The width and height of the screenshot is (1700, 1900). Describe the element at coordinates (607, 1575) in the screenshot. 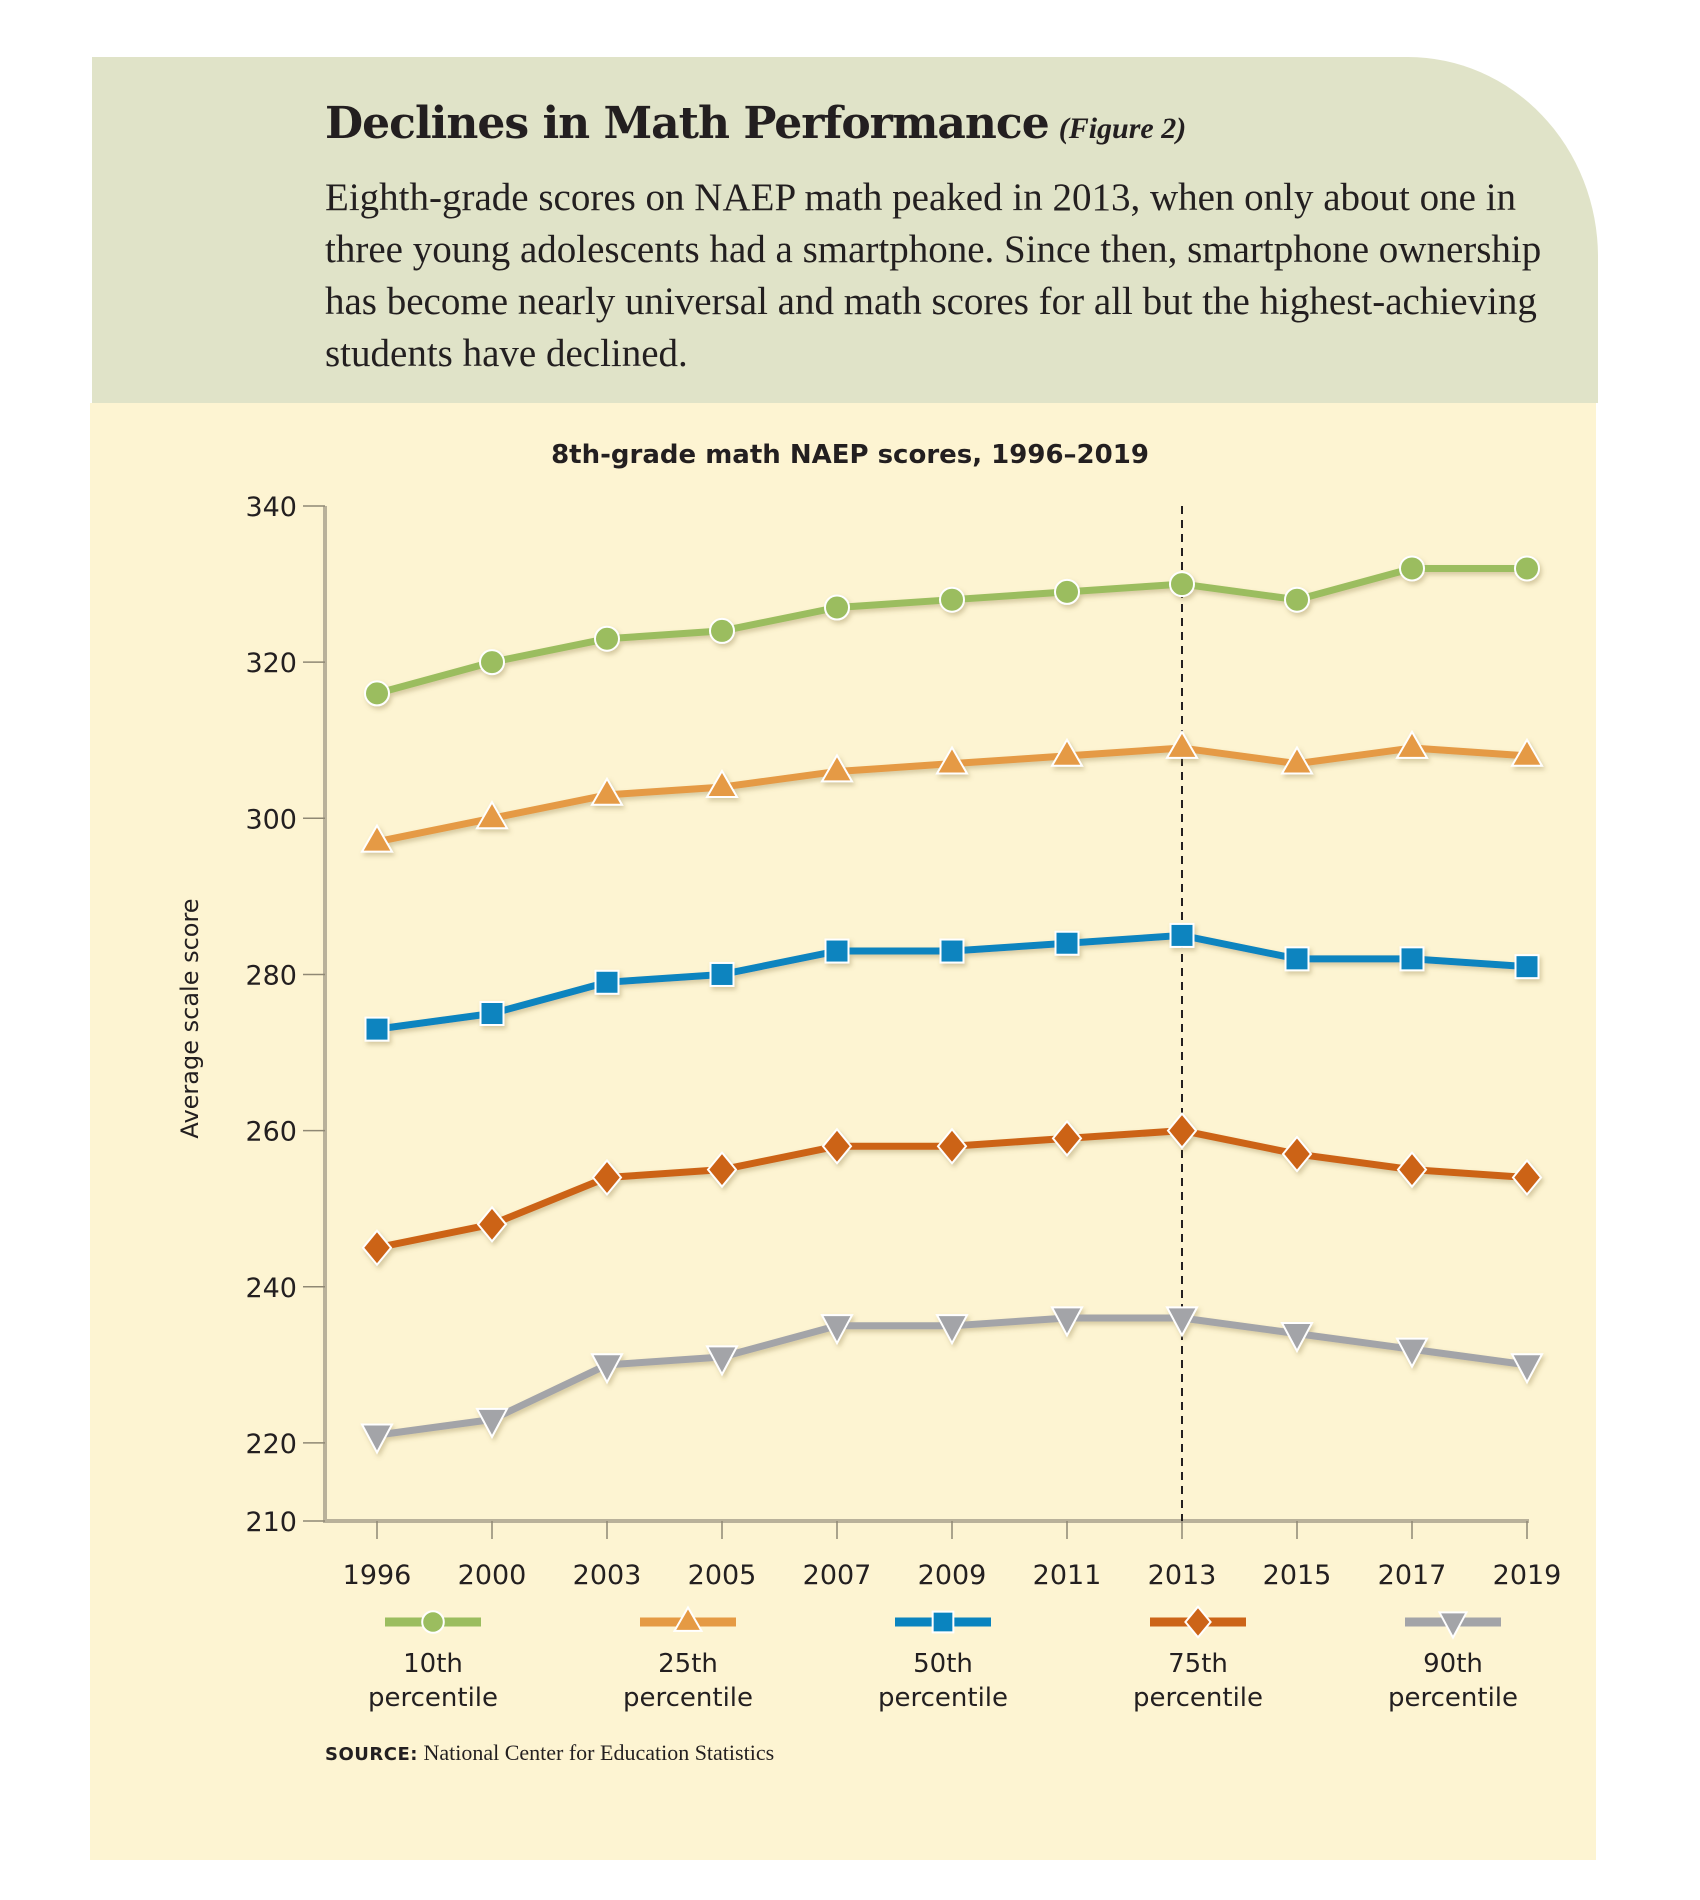

I see `x-tick-label: 2003` at that location.